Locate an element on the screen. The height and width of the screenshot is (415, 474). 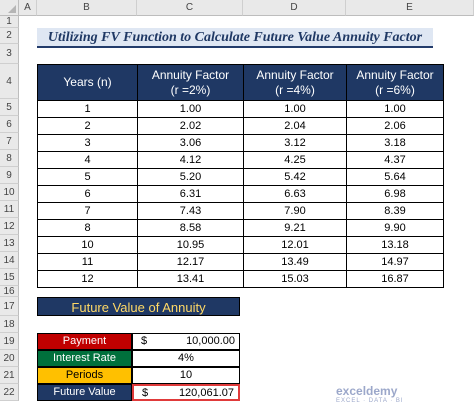
interest-rate-label: Interest Rate is located at coordinates (84, 358).